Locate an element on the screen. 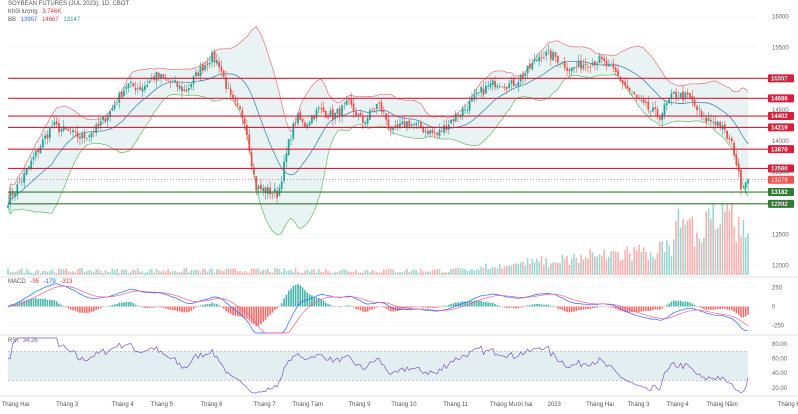  level-label-bg is located at coordinates (781, 192).